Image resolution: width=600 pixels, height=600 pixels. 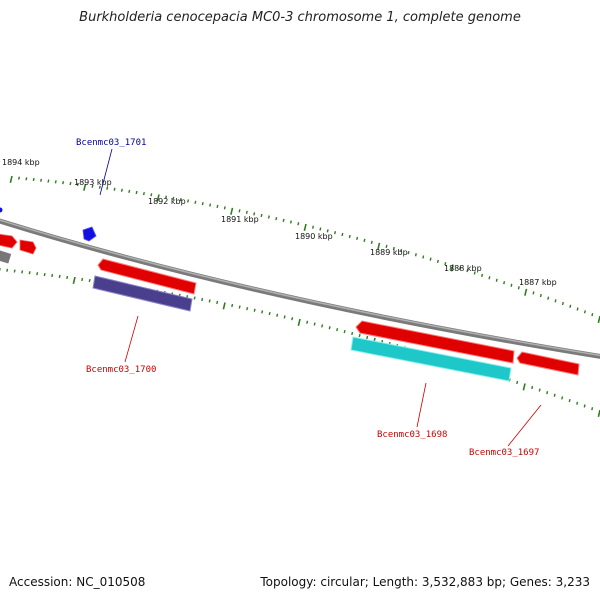 What do you see at coordinates (147, 276) in the screenshot?
I see `gene-forward-1701-block` at bounding box center [147, 276].